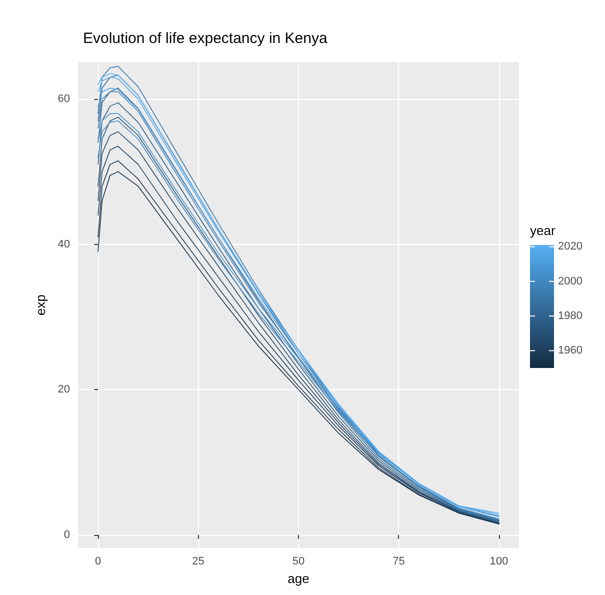 This screenshot has height=595, width=605. Describe the element at coordinates (299, 578) in the screenshot. I see `x-axis-title: age` at that location.